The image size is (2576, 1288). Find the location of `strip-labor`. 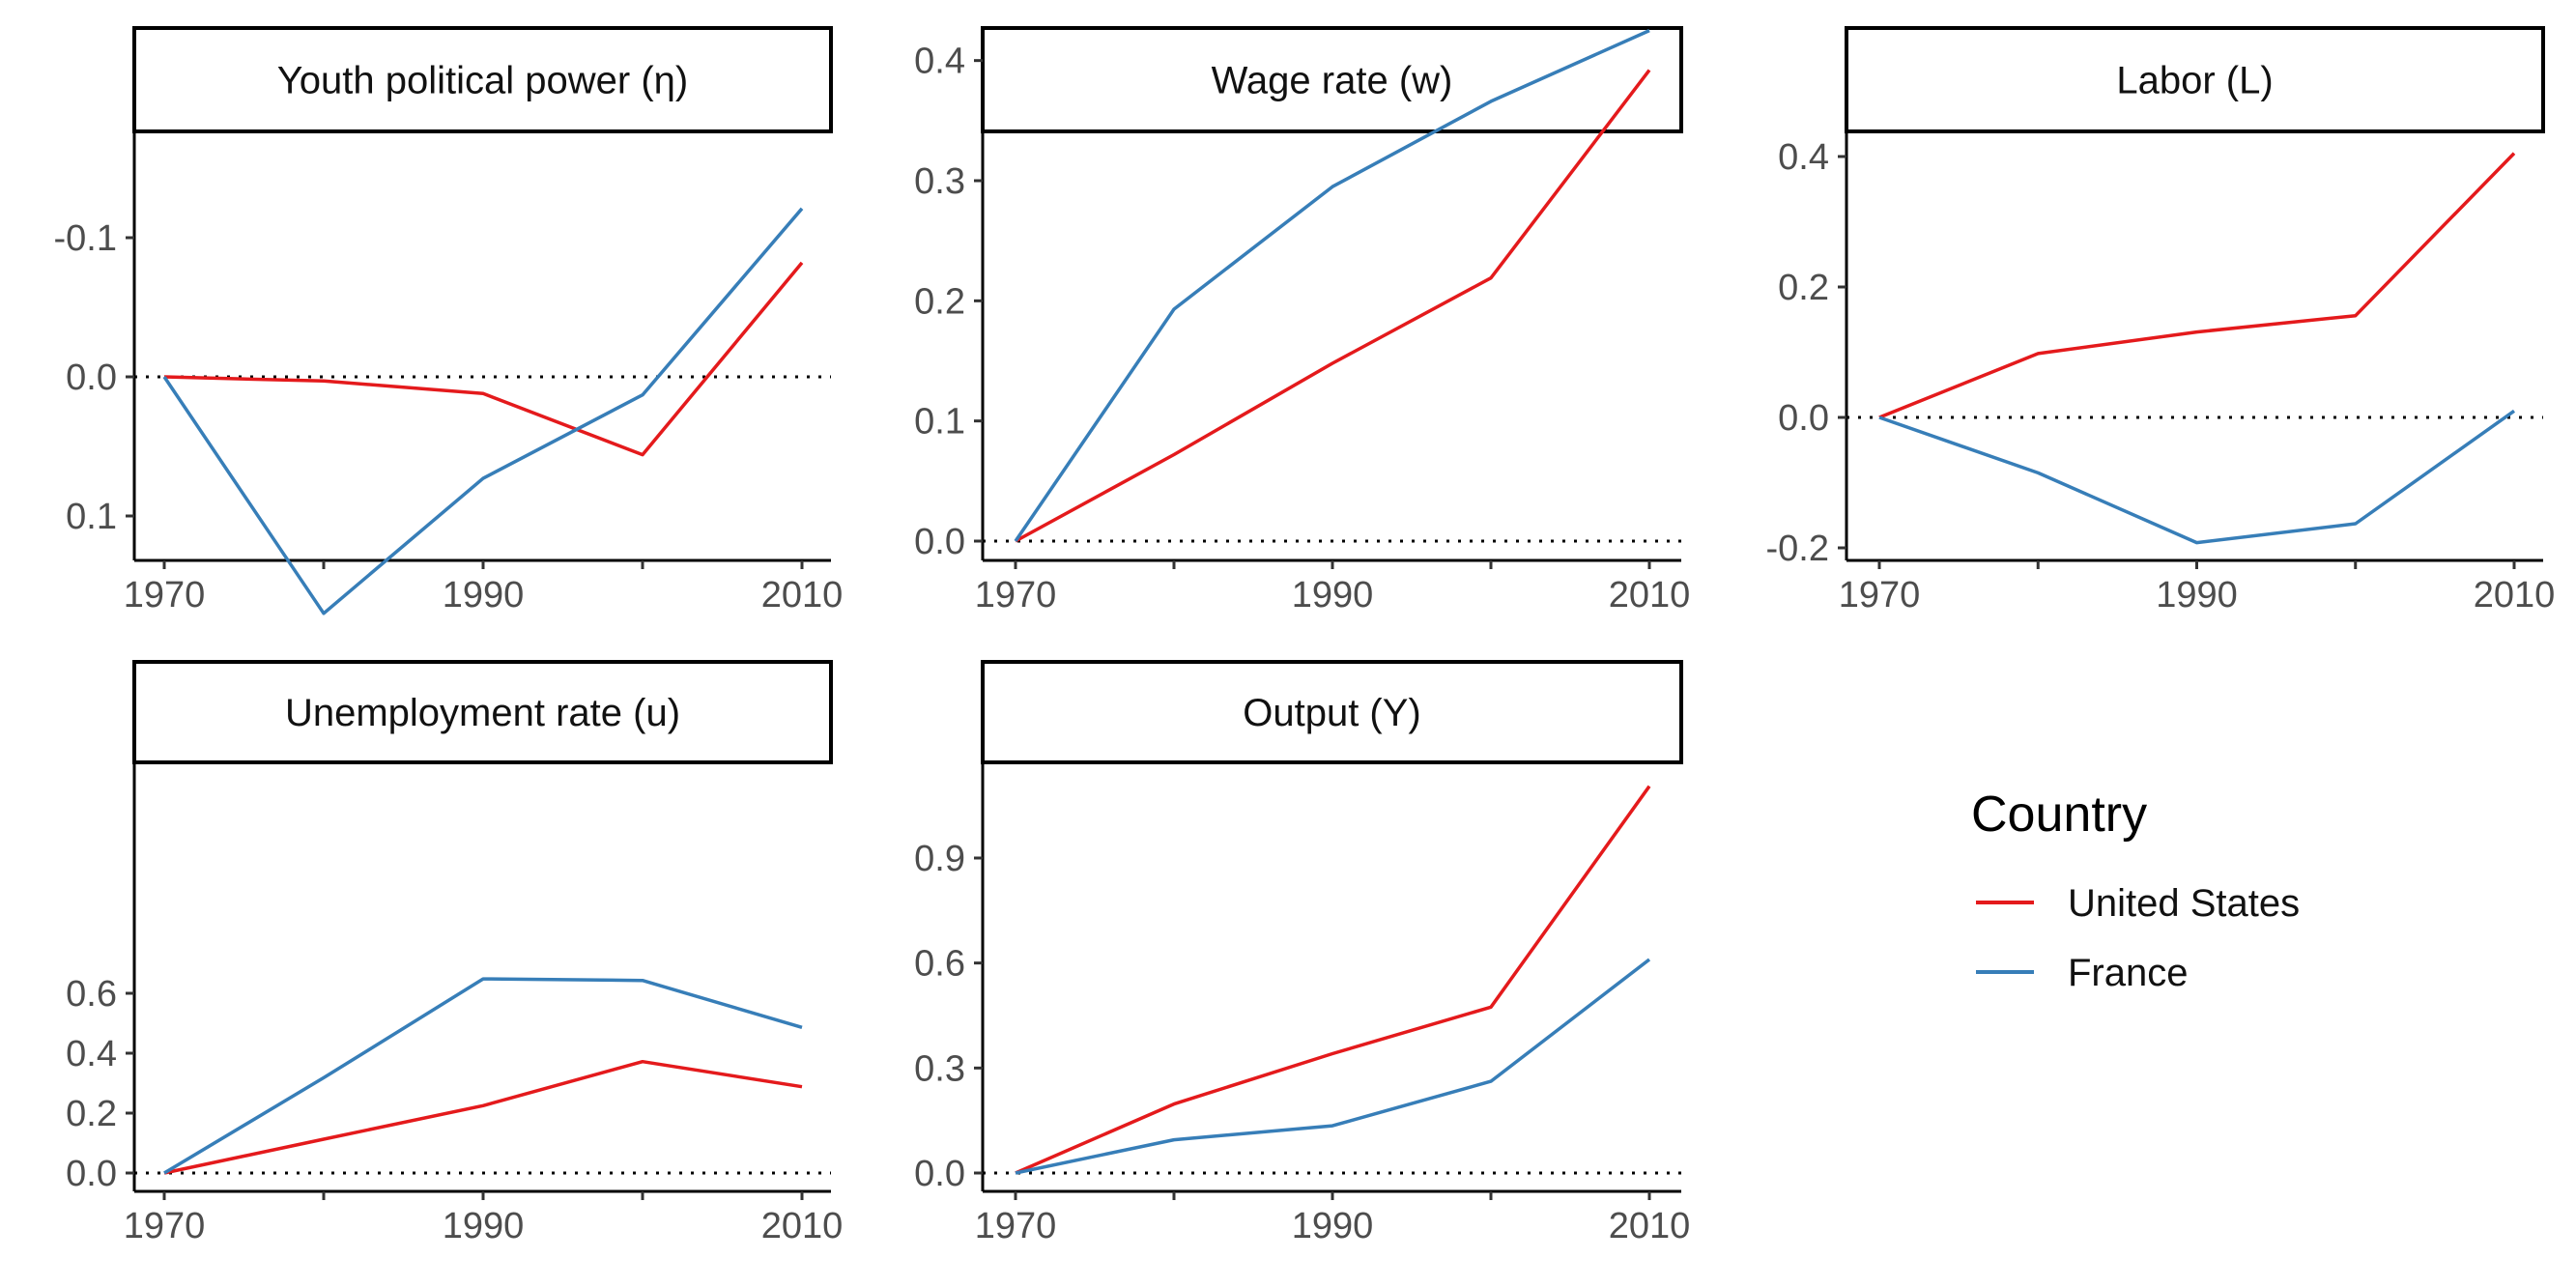

strip-labor is located at coordinates (2195, 79).